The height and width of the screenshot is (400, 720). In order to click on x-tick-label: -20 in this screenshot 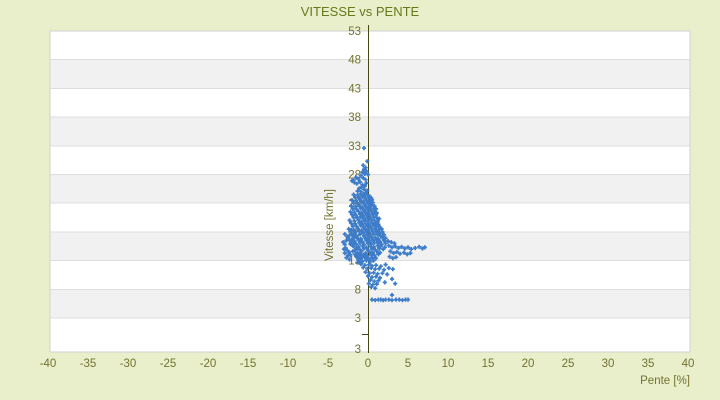, I will do `click(208, 364)`.